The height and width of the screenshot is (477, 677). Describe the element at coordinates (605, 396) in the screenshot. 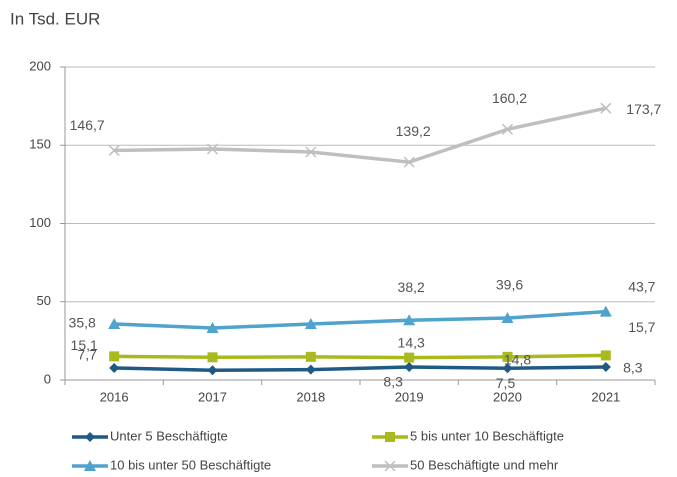

I see `x-tick-label: 2021` at that location.